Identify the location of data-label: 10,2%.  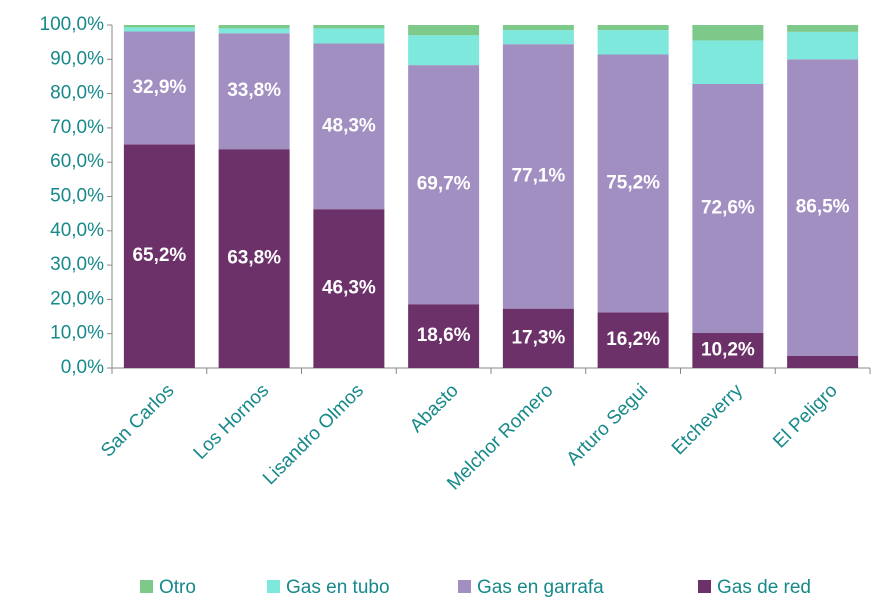
(728, 350).